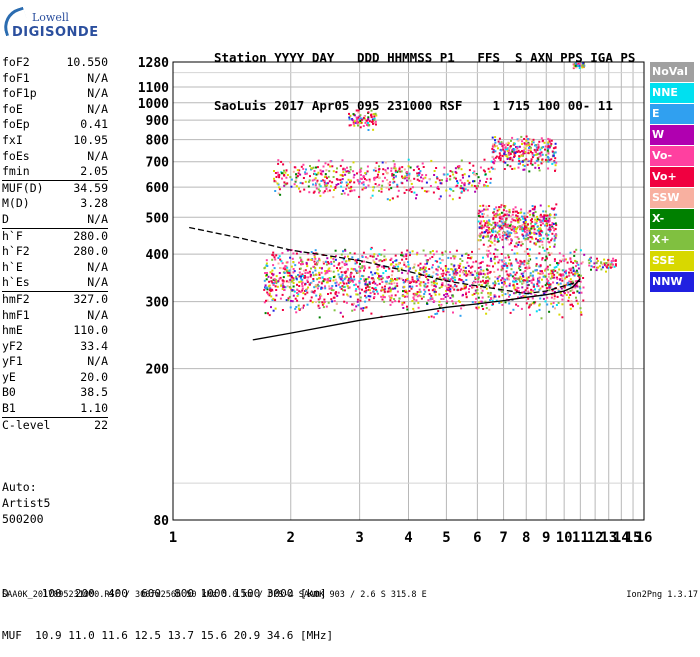 This screenshot has height=657, width=700. What do you see at coordinates (87, 62) in the screenshot?
I see `param-value: 10.550` at bounding box center [87, 62].